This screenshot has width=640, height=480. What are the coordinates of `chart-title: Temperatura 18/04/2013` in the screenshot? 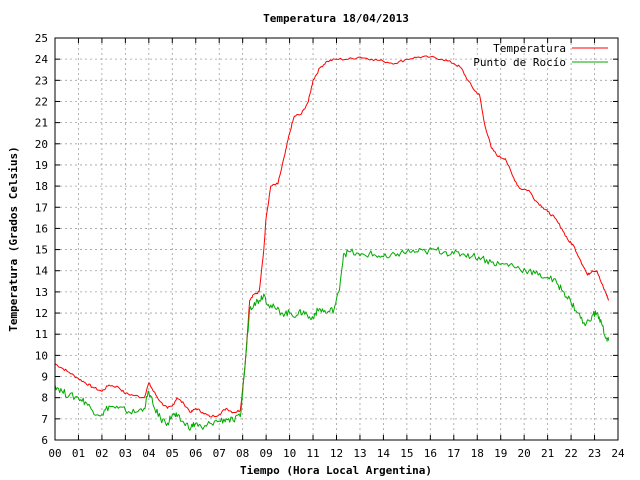 It's located at (336, 18).